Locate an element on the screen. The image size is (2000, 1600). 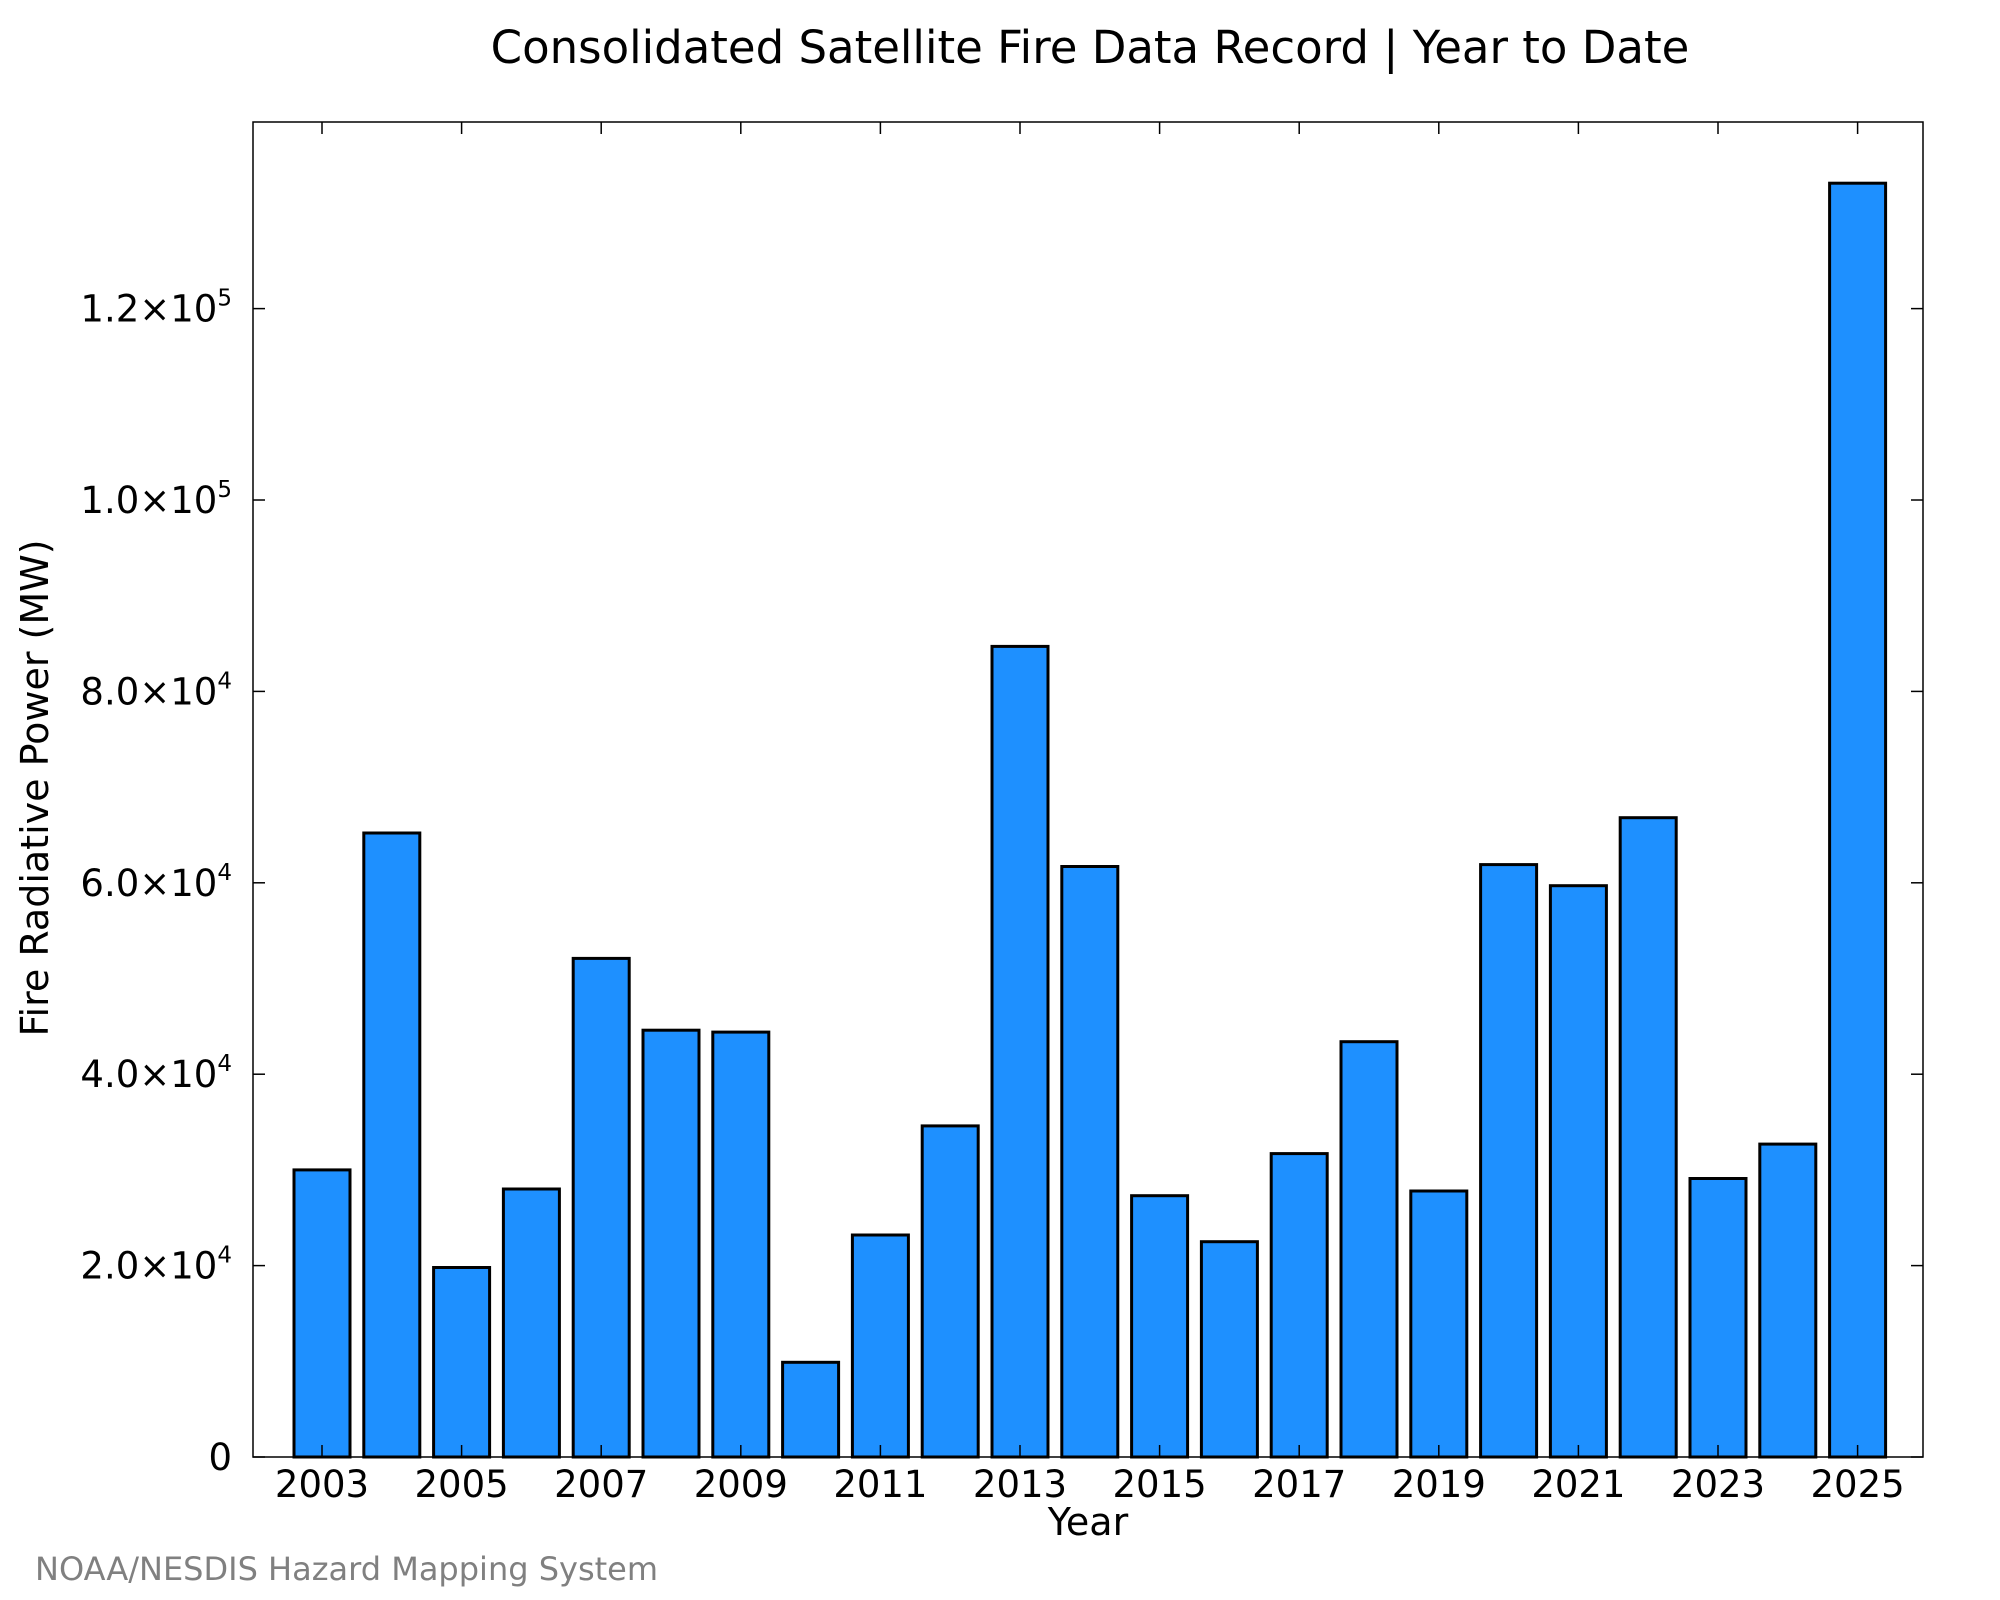
bar-2013 is located at coordinates (1020, 1051).